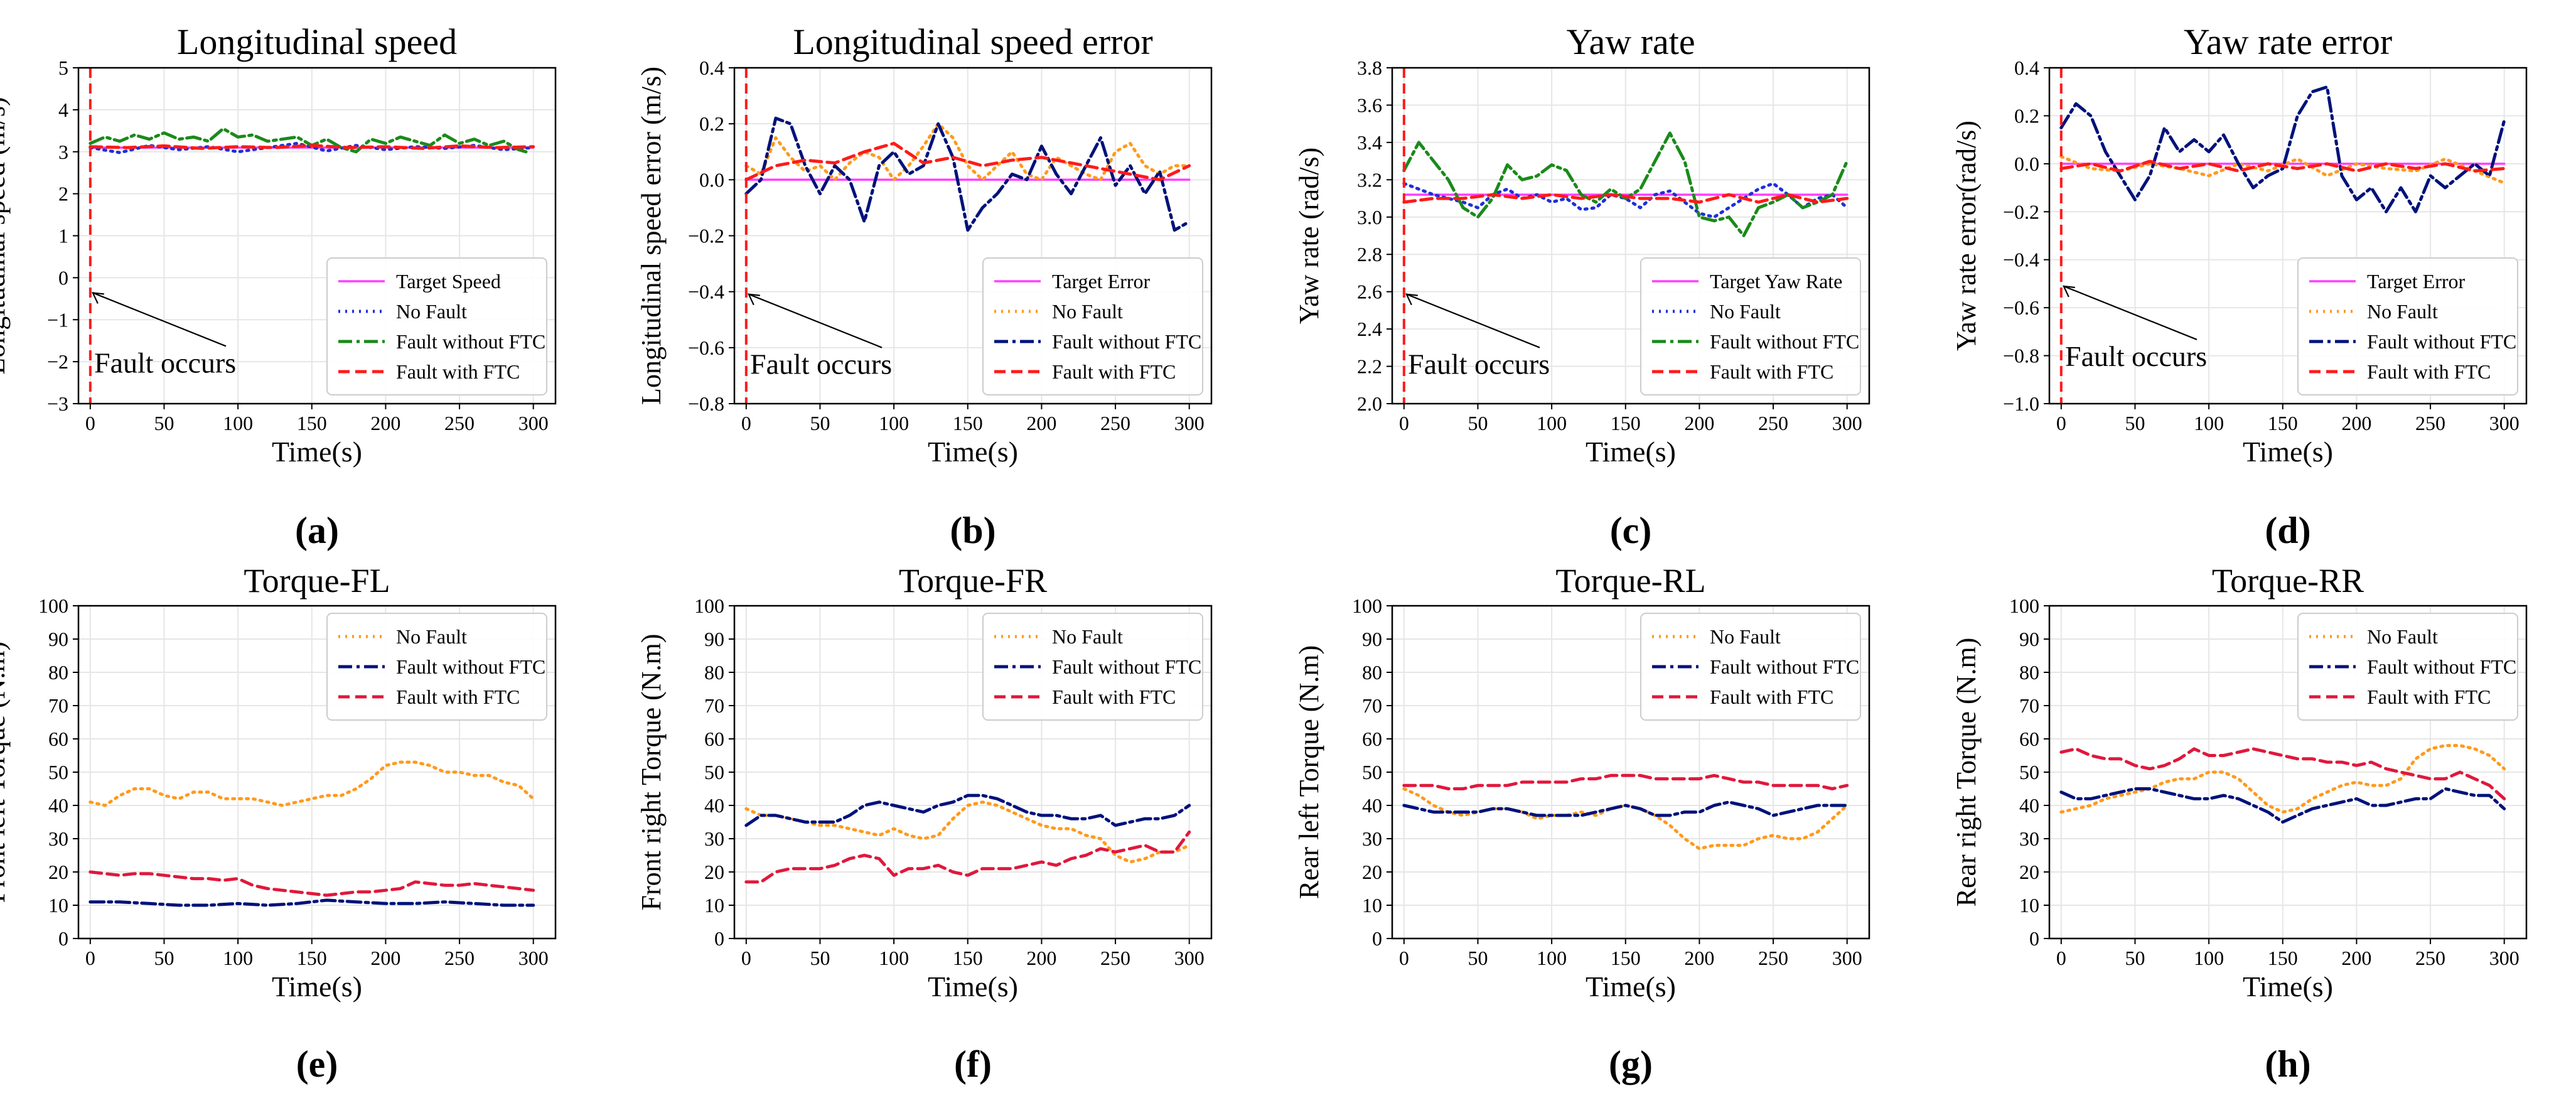  What do you see at coordinates (2287, 530) in the screenshot?
I see `panel-label: (d)` at bounding box center [2287, 530].